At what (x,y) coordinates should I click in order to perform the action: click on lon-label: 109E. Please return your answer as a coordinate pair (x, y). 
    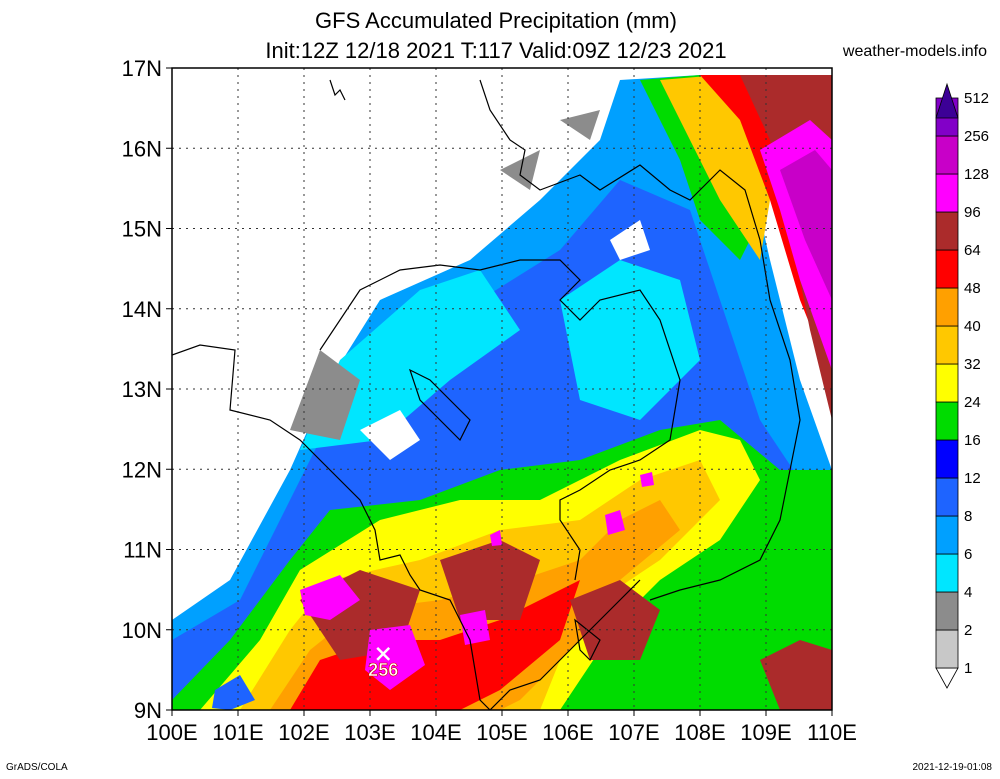
    Looking at the image, I should click on (765, 732).